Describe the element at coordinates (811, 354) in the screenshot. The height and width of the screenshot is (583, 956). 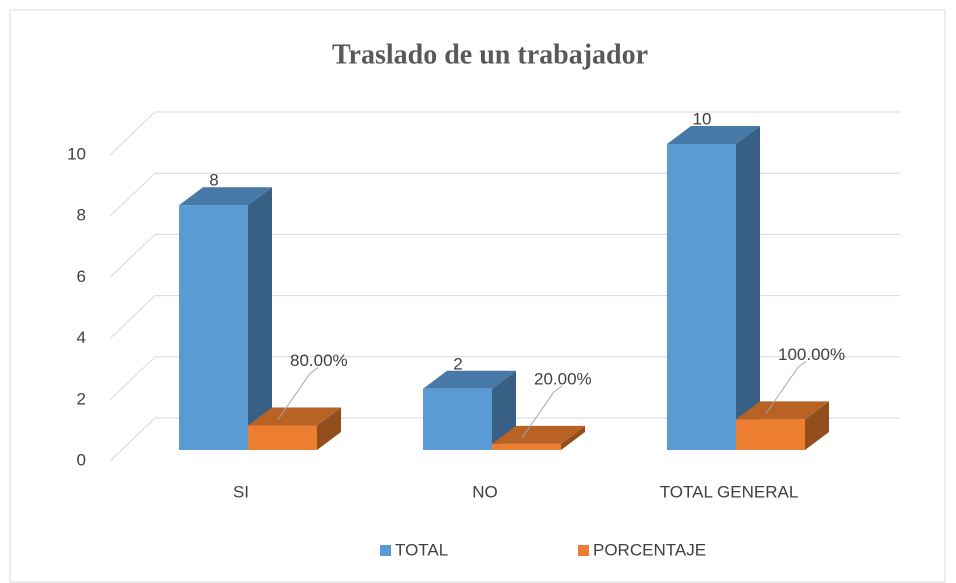
I see `data-label: 100.00%` at that location.